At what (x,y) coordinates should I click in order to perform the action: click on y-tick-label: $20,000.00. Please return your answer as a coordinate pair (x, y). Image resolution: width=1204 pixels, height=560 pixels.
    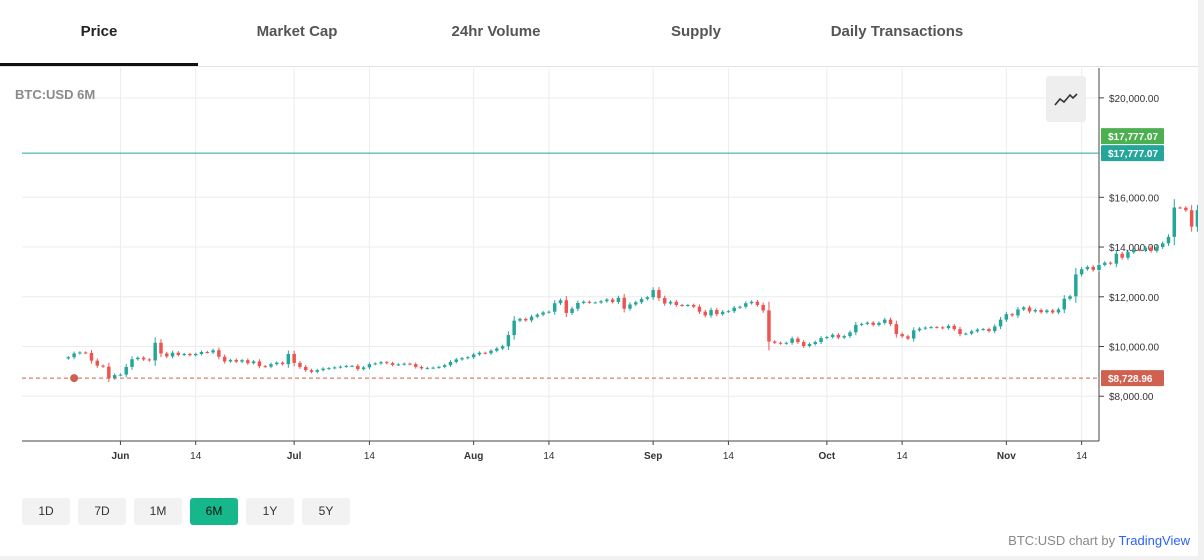
    Looking at the image, I should click on (1134, 99).